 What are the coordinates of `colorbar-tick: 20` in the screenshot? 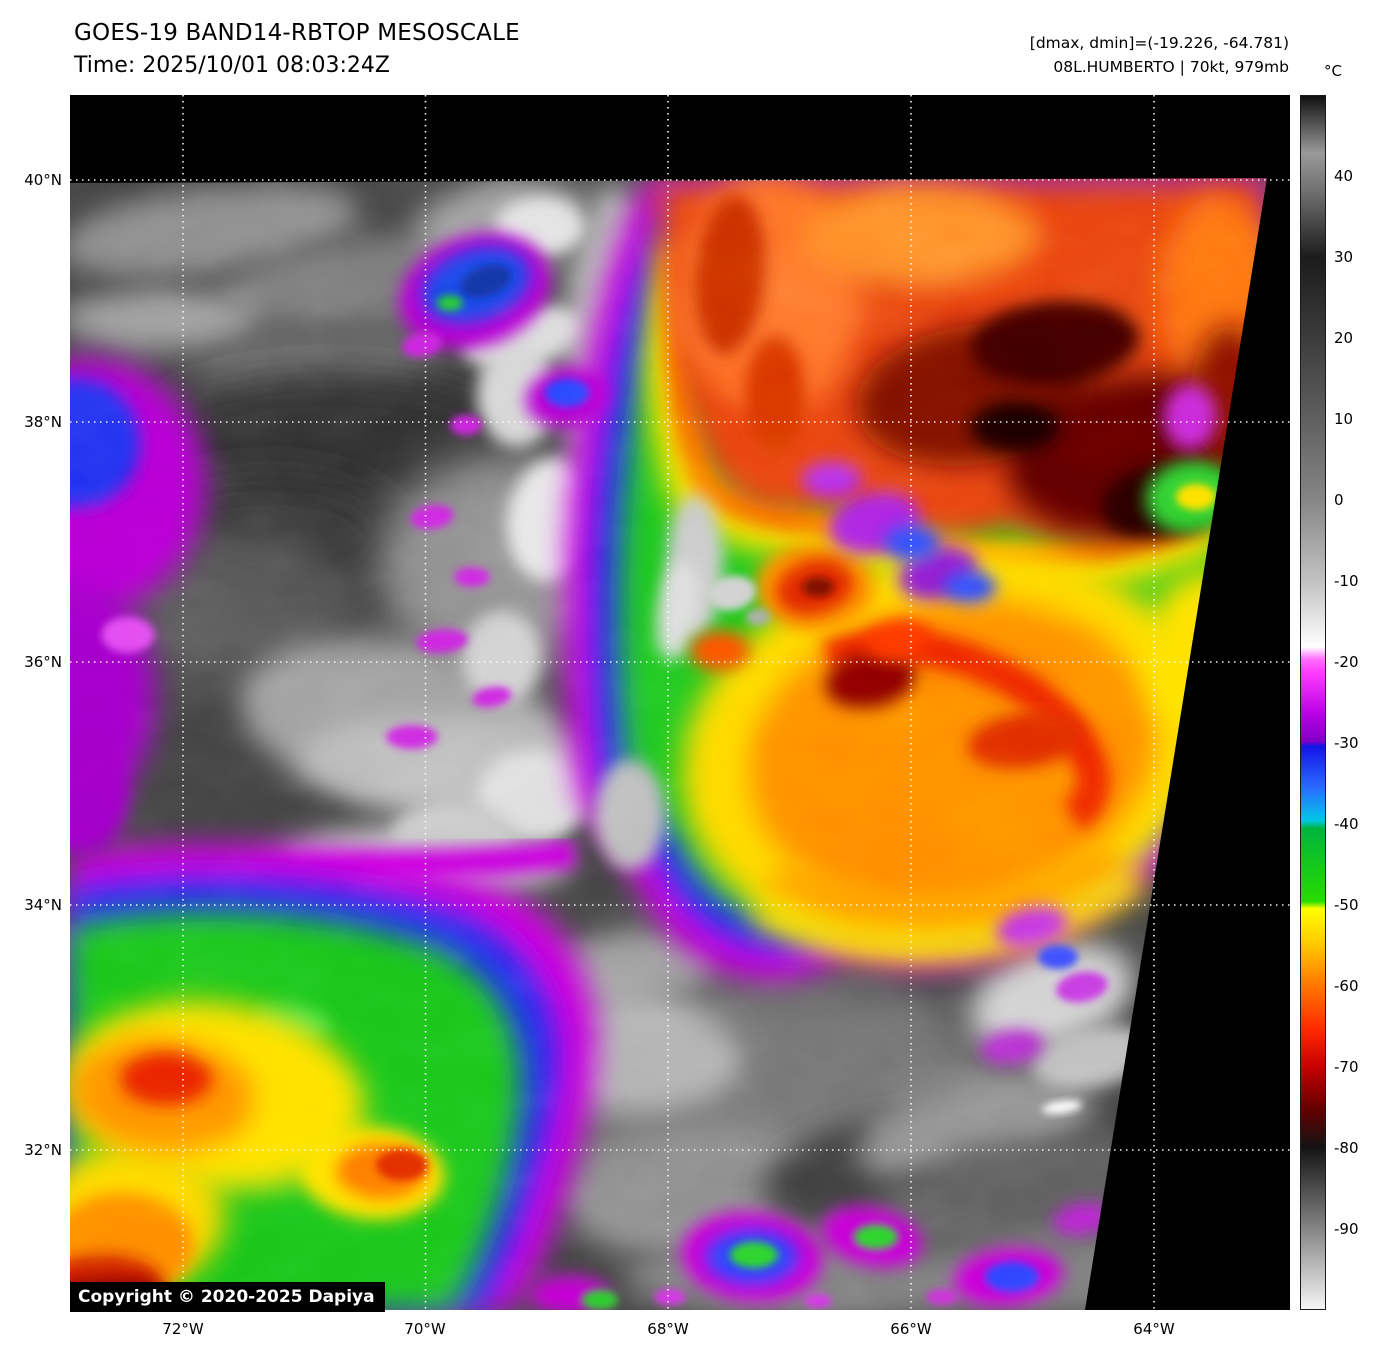 It's located at (1344, 338).